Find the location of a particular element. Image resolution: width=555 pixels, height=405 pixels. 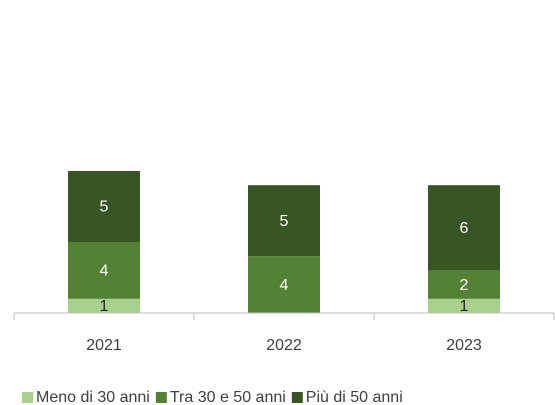

x-tick-label: 2021 is located at coordinates (104, 345).